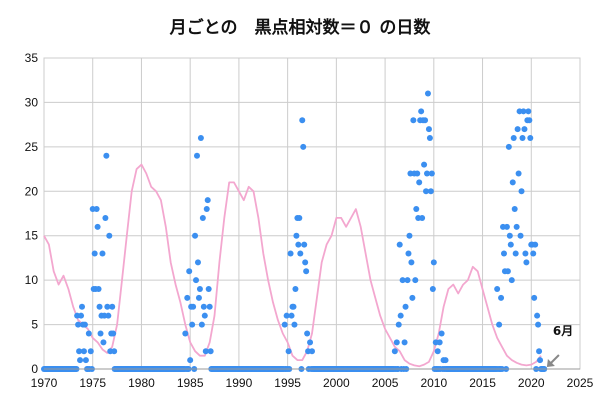  Describe the element at coordinates (32, 58) in the screenshot. I see `y-tick-label: 35` at that location.